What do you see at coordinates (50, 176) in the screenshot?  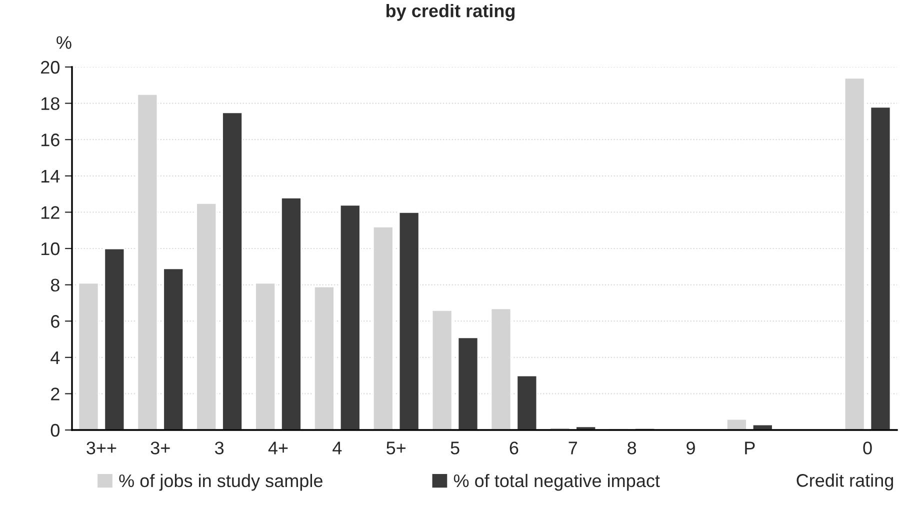 I see `y-tick-label: 14` at bounding box center [50, 176].